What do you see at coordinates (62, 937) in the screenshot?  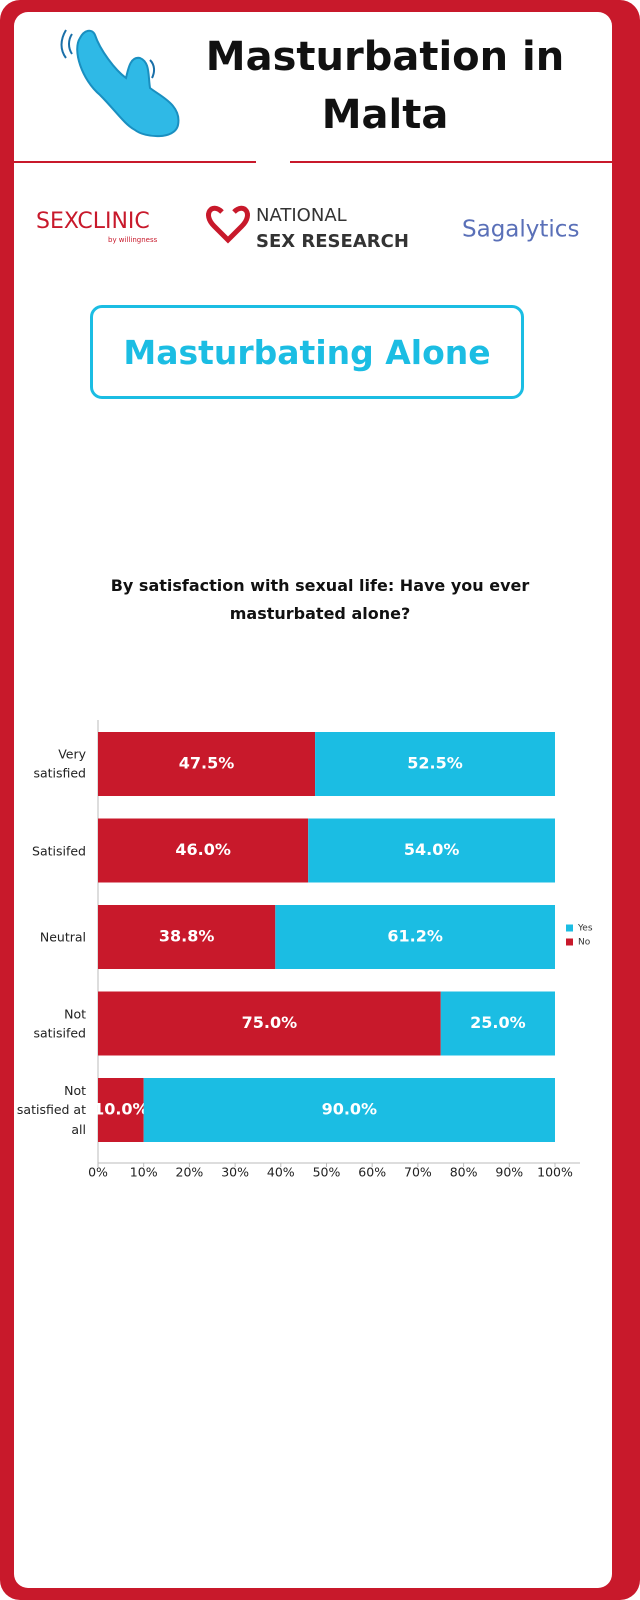 I see `y-tick-label: Neutral` at bounding box center [62, 937].